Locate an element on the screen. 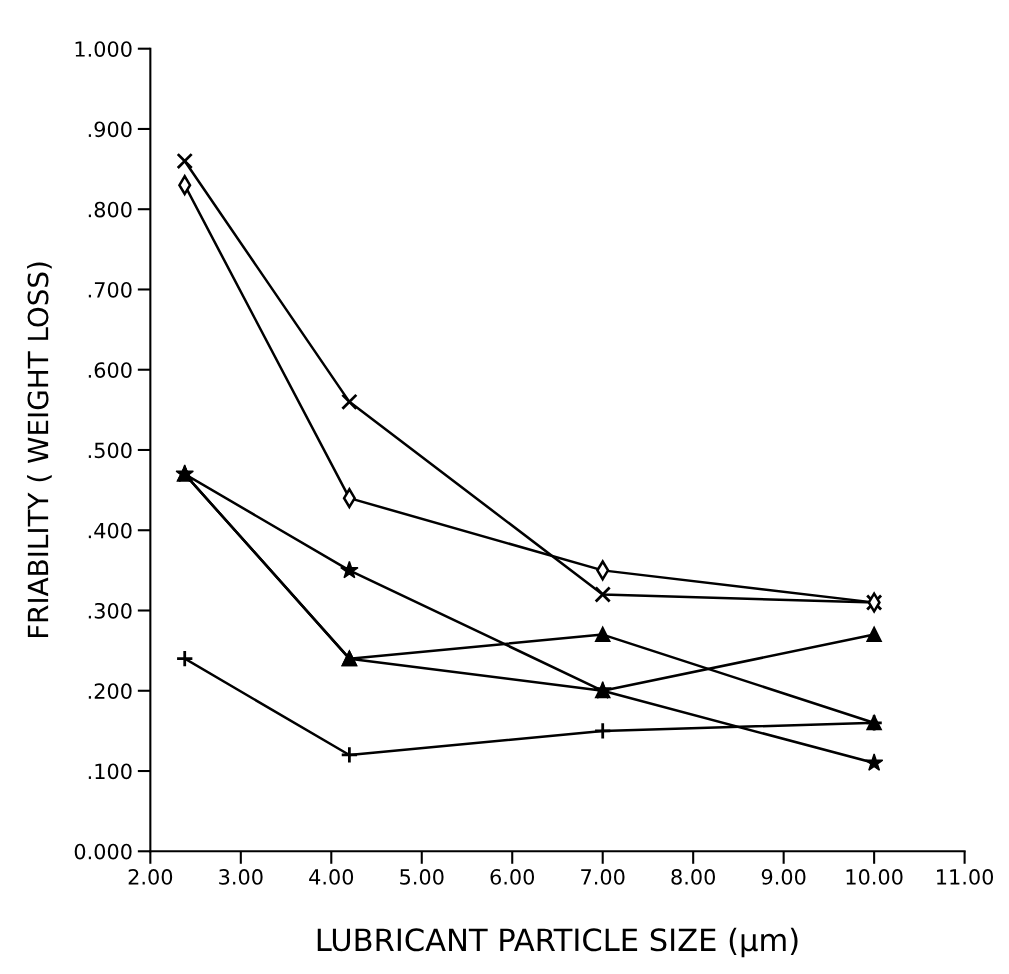  y-axis-title: FRIABILITY ( WEIGHT LOSS) is located at coordinates (39, 450).